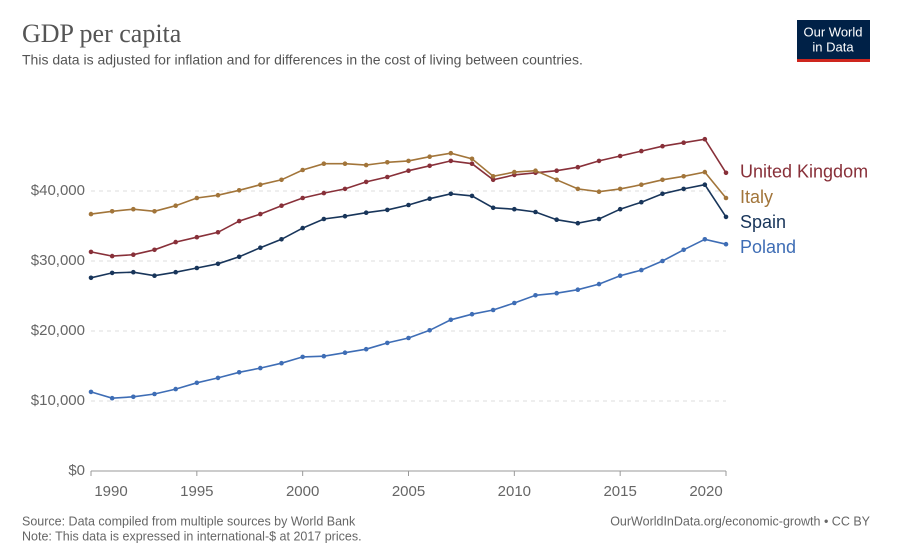  Describe the element at coordinates (619, 491) in the screenshot. I see `x-tick-label: 2015` at that location.